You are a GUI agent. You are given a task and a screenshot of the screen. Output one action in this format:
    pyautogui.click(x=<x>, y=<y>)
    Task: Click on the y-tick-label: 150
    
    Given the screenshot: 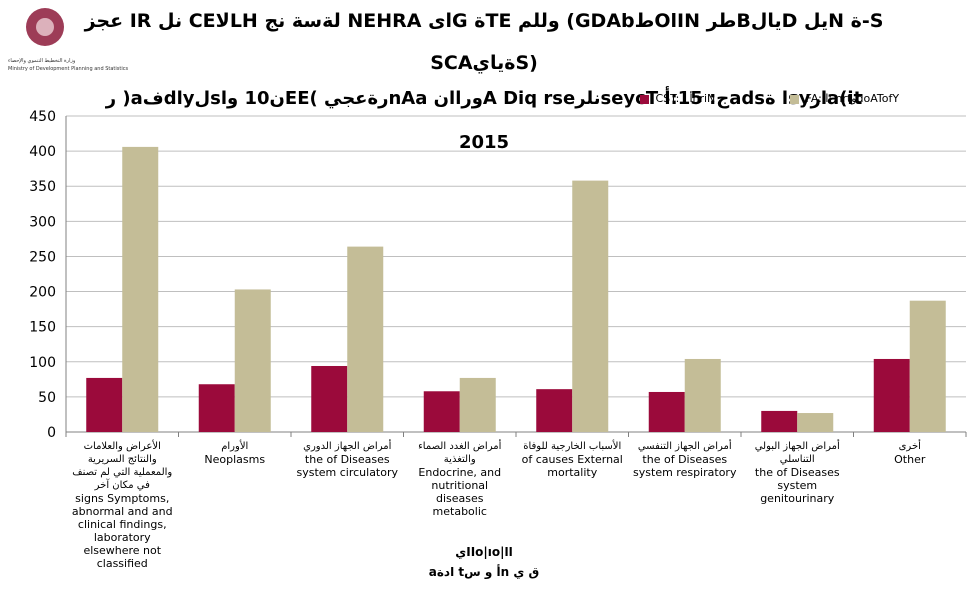 What is the action you would take?
    pyautogui.click(x=42, y=328)
    